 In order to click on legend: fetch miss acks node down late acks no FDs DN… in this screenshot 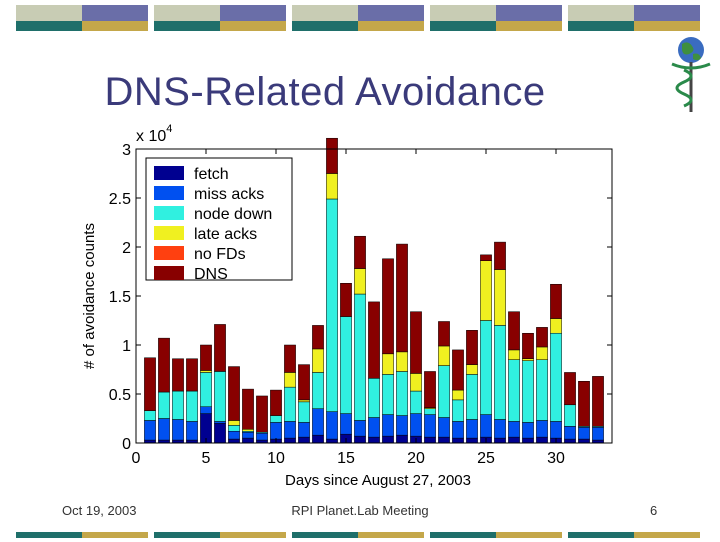, I will do `click(219, 220)`.